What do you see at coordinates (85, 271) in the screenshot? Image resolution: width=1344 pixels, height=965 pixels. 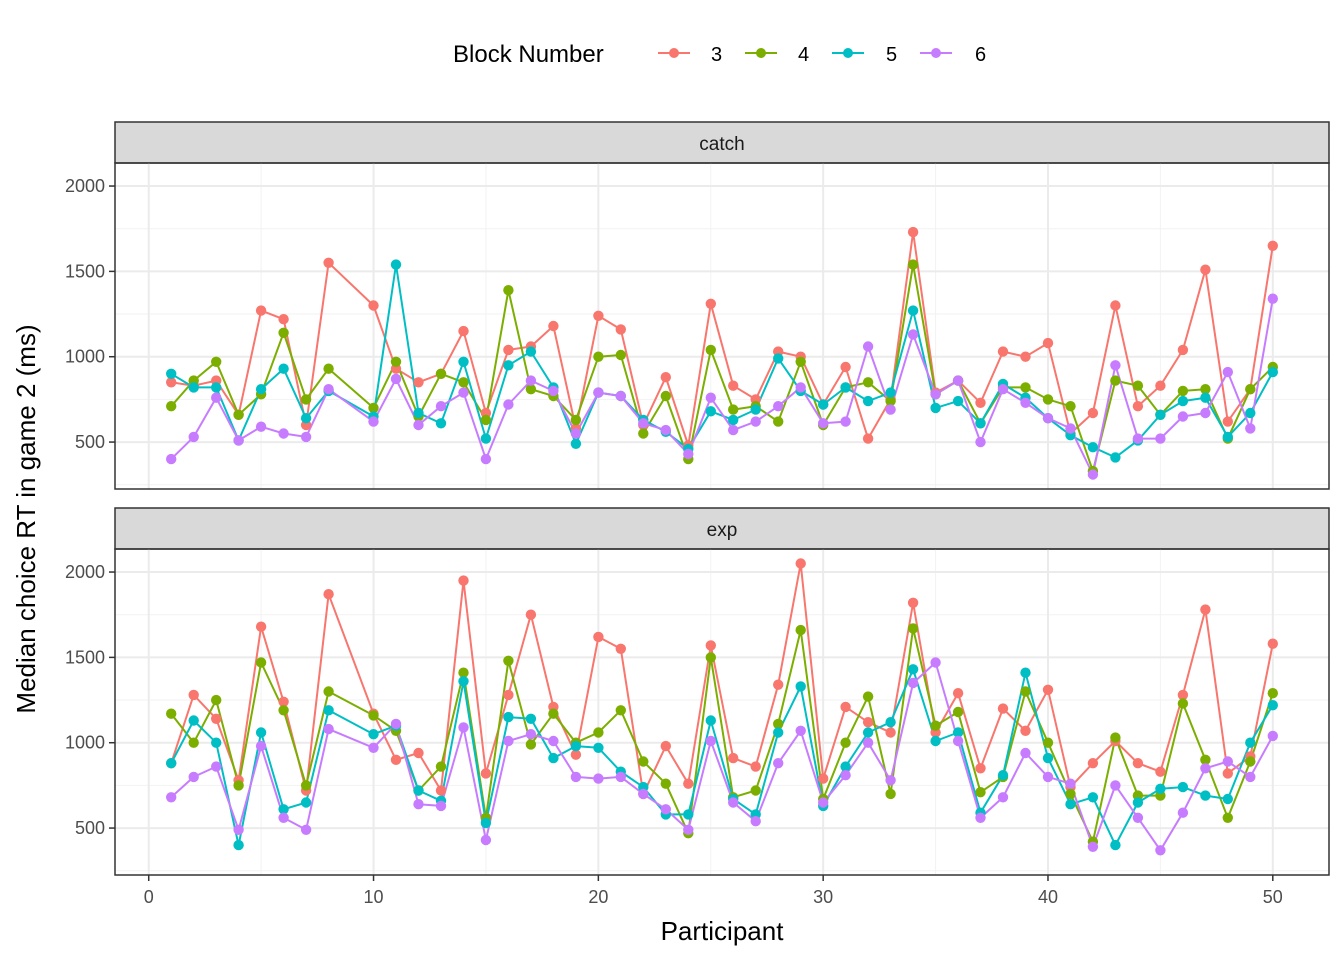 I see `y-tick-label: 1500` at bounding box center [85, 271].